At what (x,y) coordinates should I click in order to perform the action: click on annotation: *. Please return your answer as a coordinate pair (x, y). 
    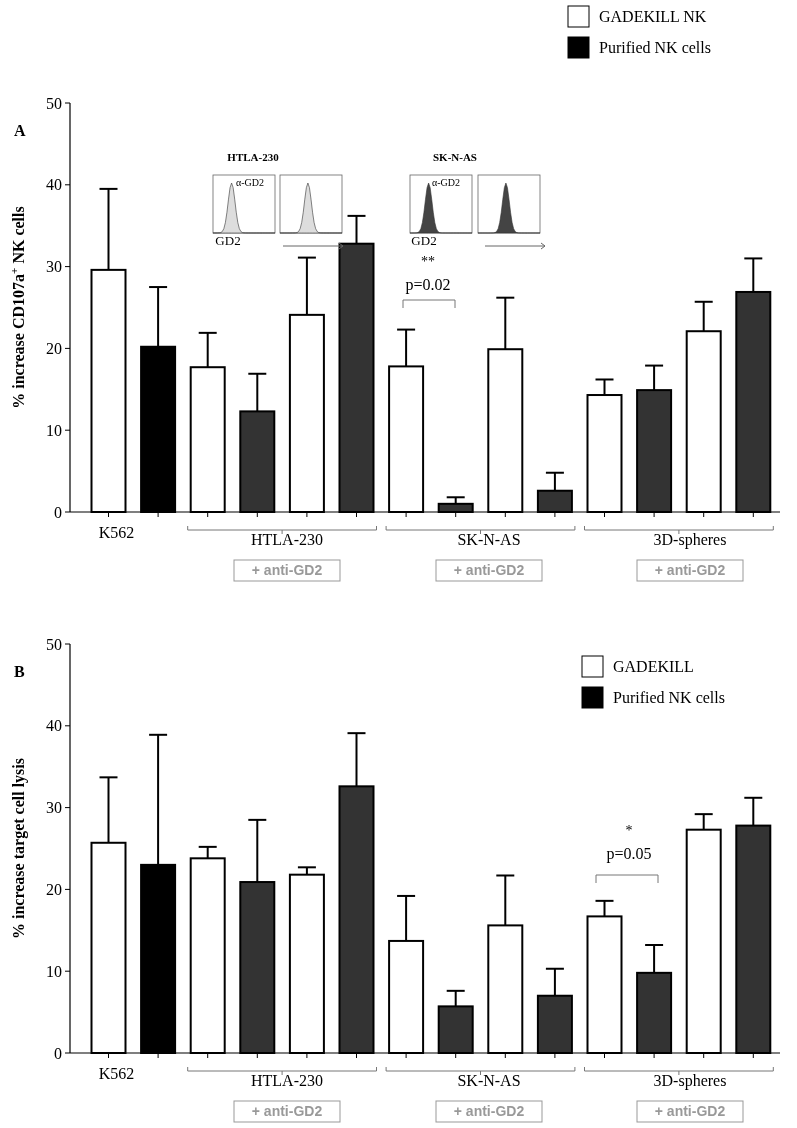
    Looking at the image, I should click on (629, 830).